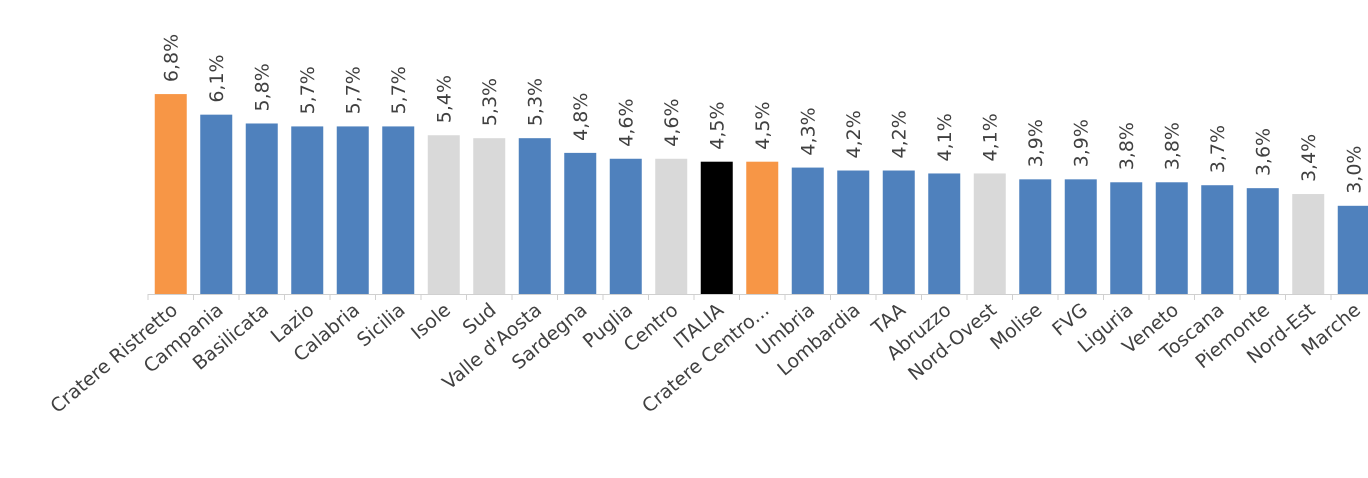  I want to click on x-tick-label: Isole, so click(431, 321).